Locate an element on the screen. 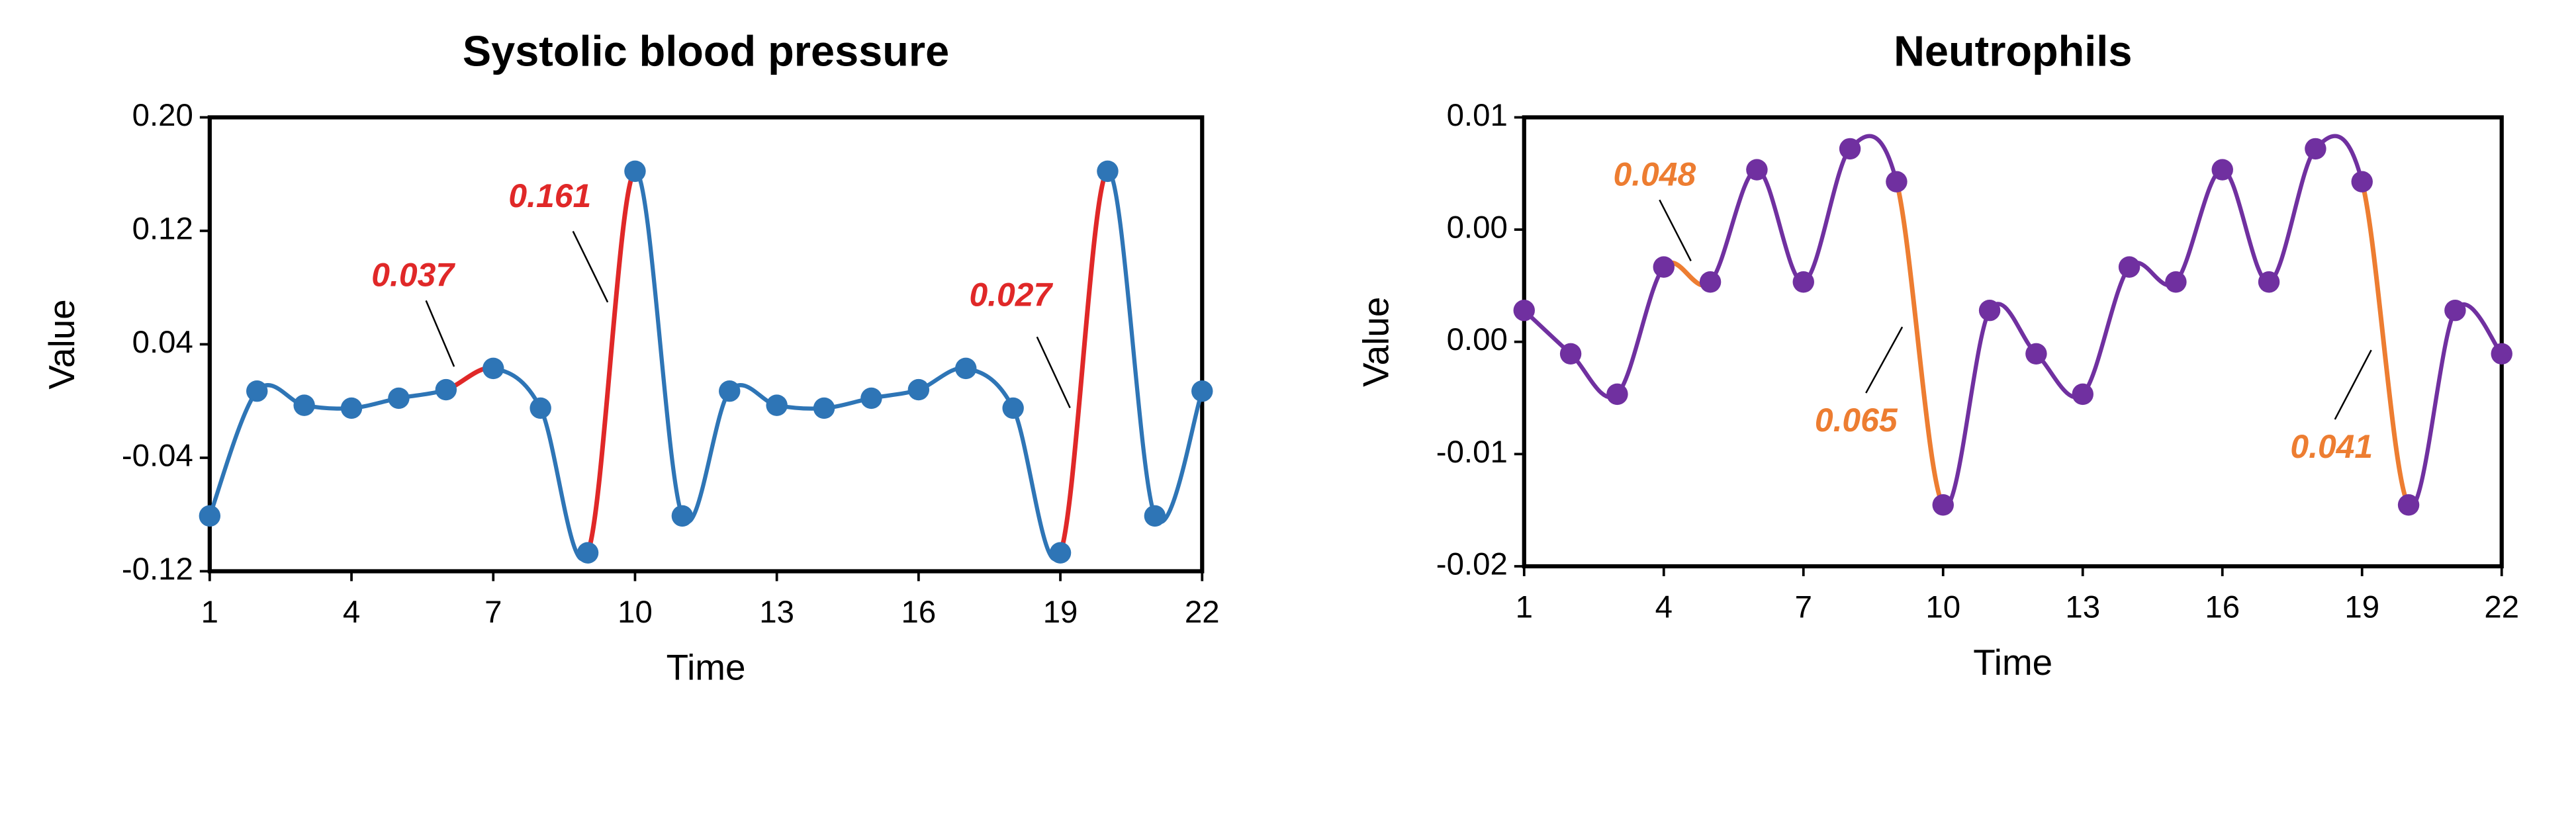 This screenshot has height=819, width=2576. y-tick-label: 0.04 is located at coordinates (162, 342).